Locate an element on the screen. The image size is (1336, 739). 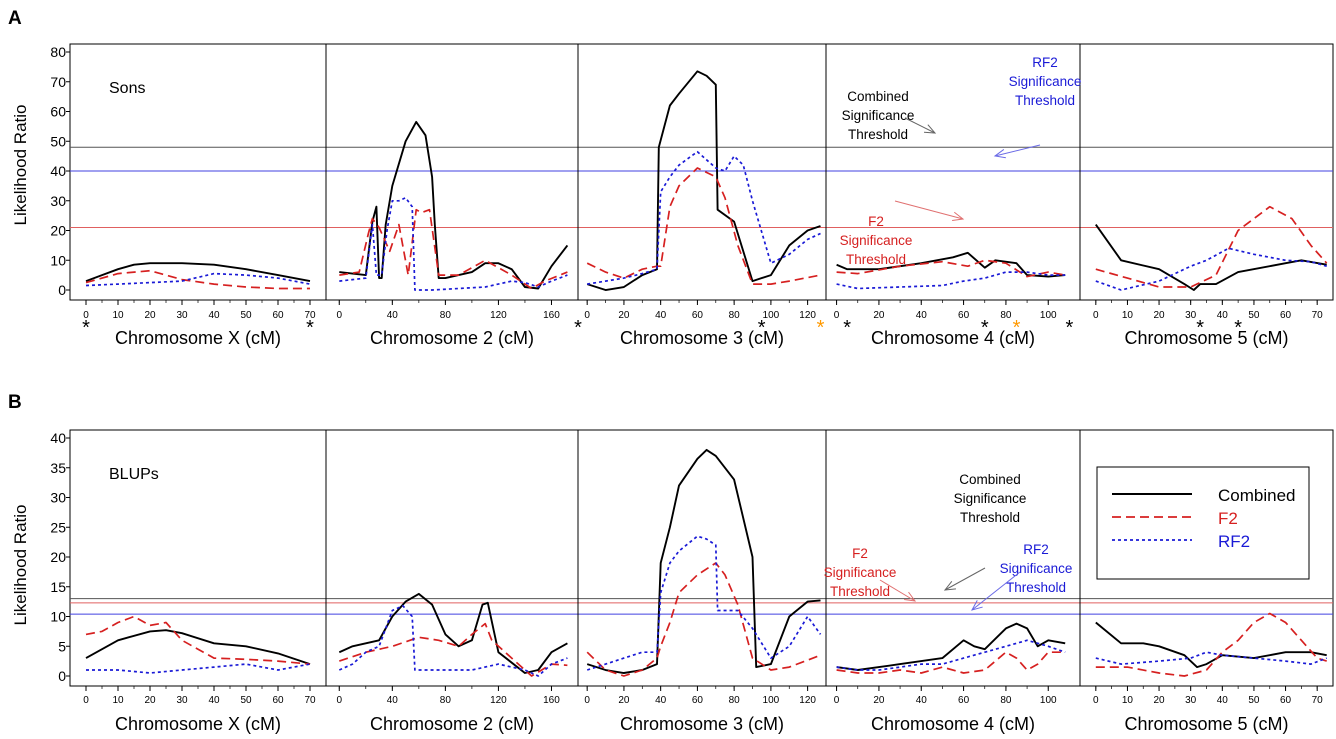
y-tick-label: 5 is located at coordinates (62, 646).